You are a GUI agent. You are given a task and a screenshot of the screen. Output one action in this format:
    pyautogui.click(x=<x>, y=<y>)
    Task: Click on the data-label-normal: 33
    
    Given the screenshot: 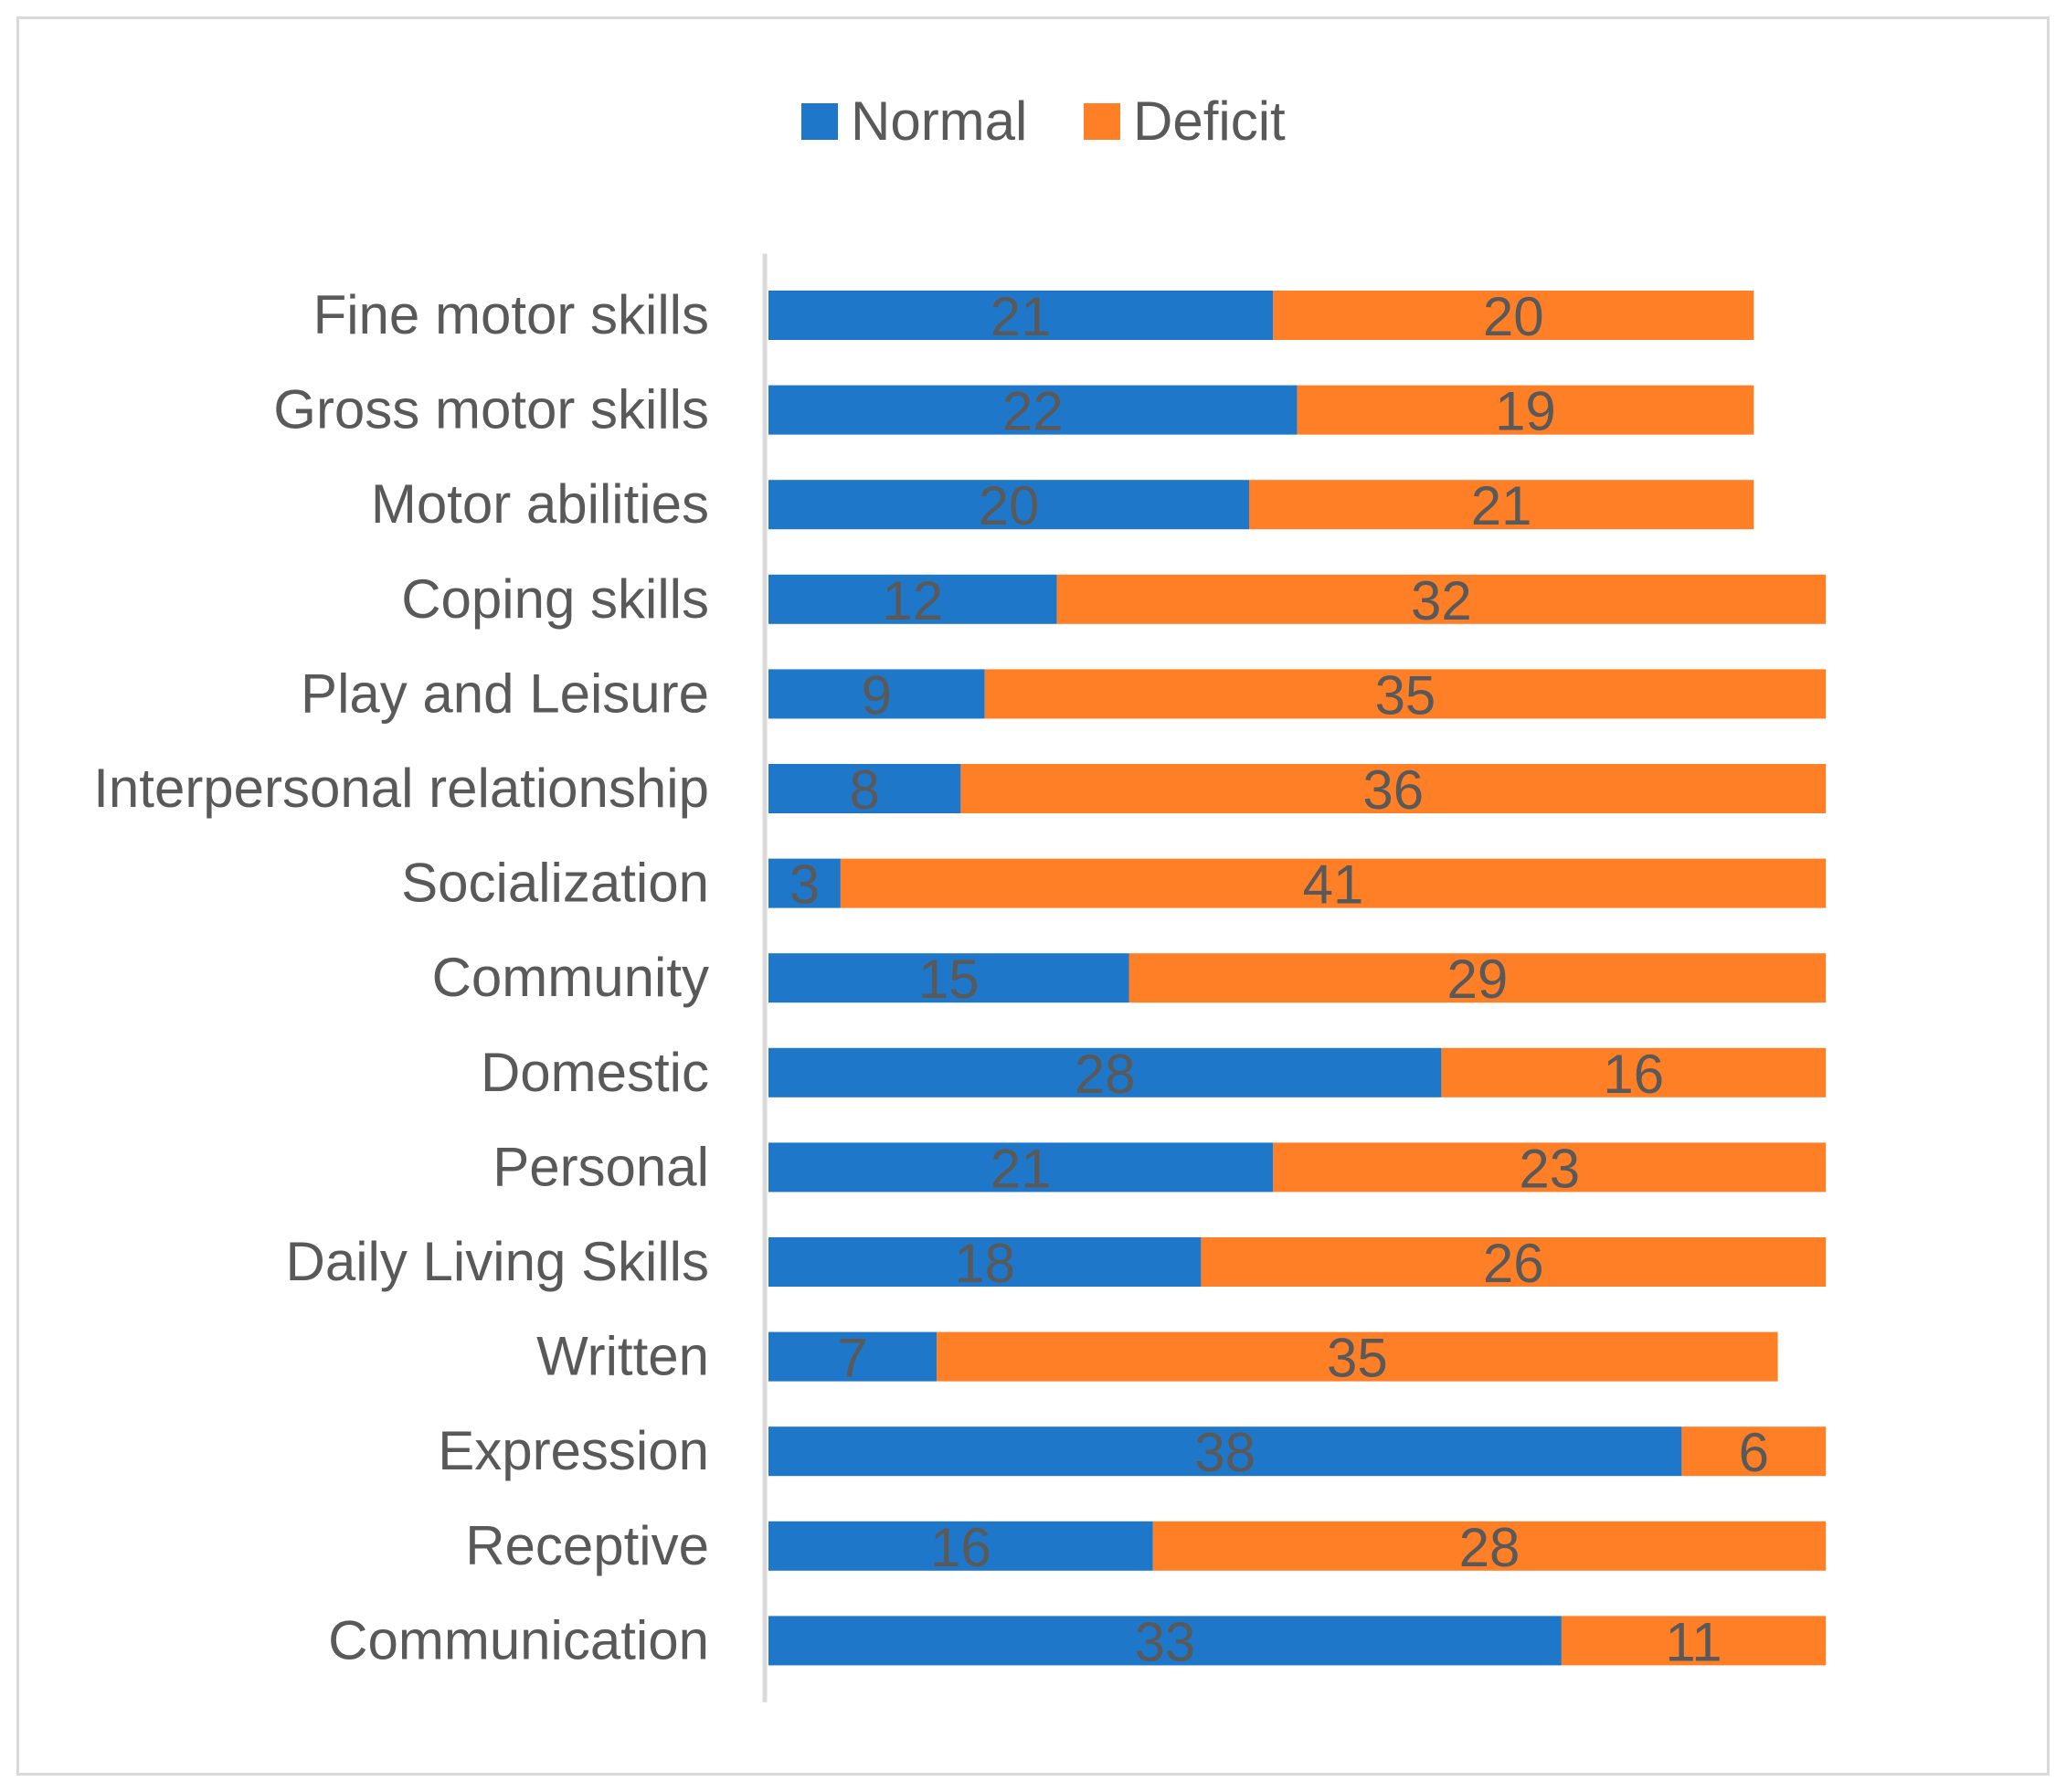 What is the action you would take?
    pyautogui.click(x=1165, y=1642)
    